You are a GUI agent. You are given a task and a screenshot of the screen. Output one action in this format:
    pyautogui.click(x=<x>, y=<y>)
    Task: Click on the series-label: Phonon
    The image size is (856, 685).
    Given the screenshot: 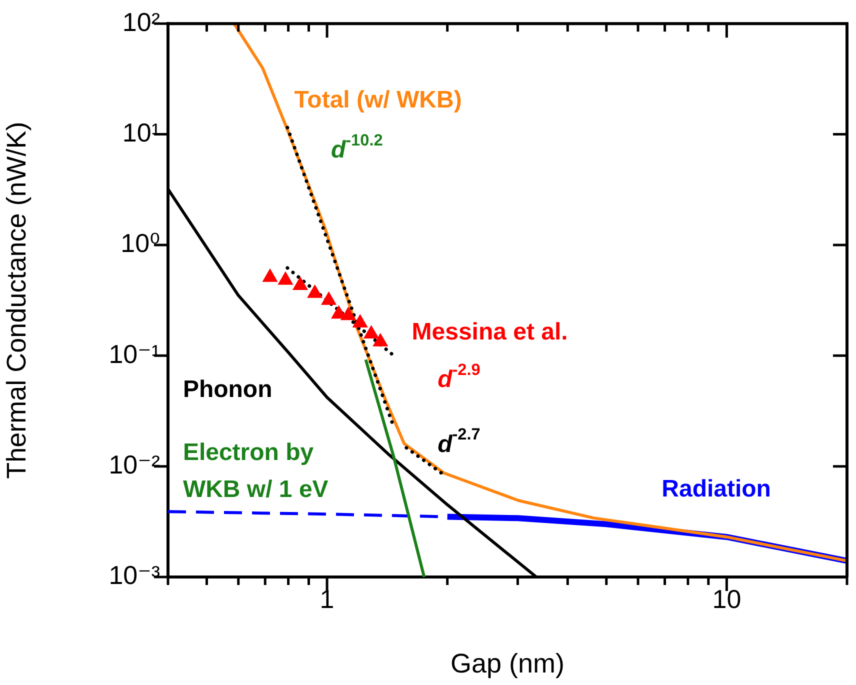 What is the action you would take?
    pyautogui.click(x=227, y=390)
    